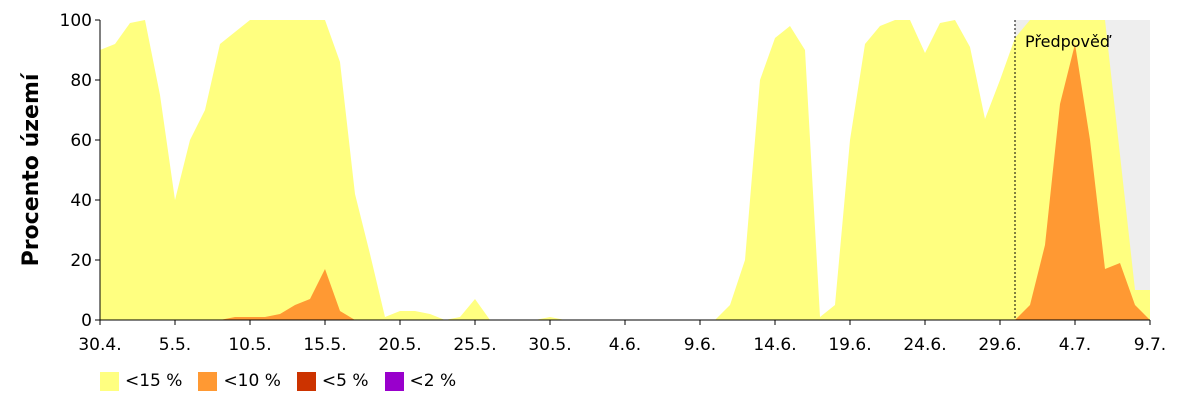 This screenshot has width=1200, height=400. What do you see at coordinates (399, 345) in the screenshot?
I see `x-tick-label: 20.5.` at bounding box center [399, 345].